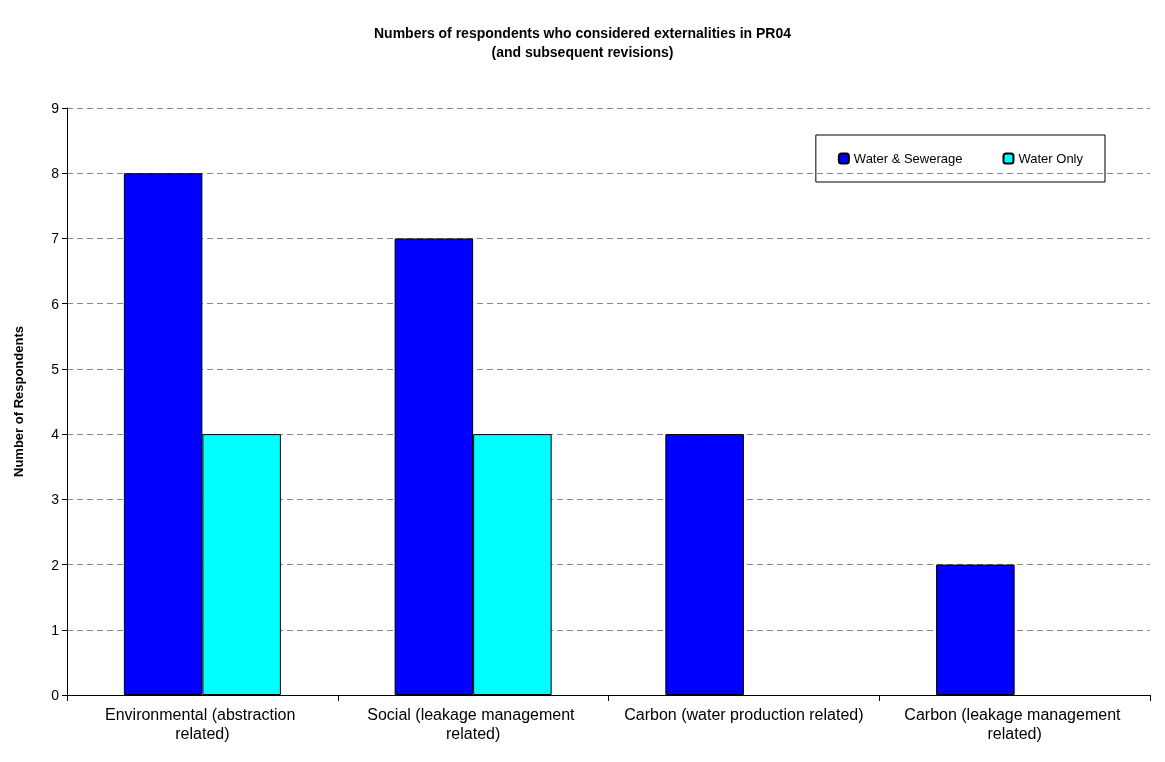 This screenshot has width=1165, height=762. Describe the element at coordinates (473, 724) in the screenshot. I see `x-tick-label: Social (leakage management related)` at that location.